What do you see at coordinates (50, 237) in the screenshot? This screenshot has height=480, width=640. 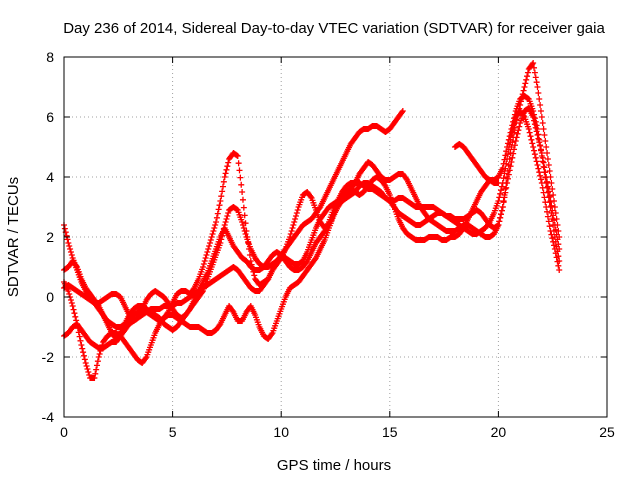 I see `y-tick-label: 2` at bounding box center [50, 237].